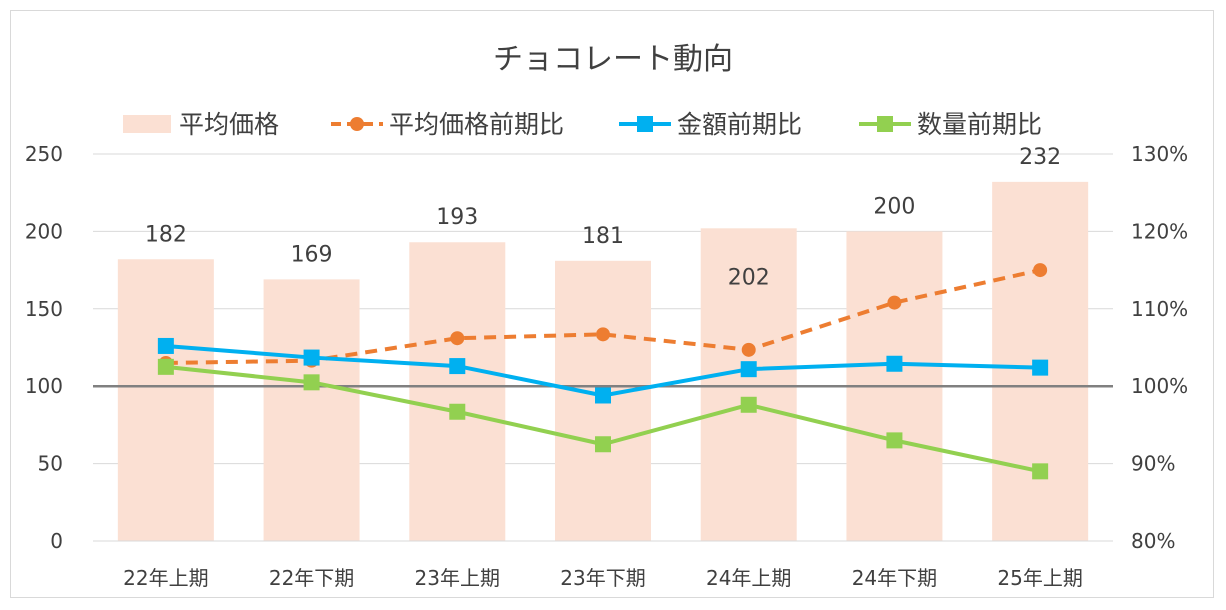  Describe the element at coordinates (894, 578) in the screenshot. I see `x-tick-label: 24年下期` at that location.